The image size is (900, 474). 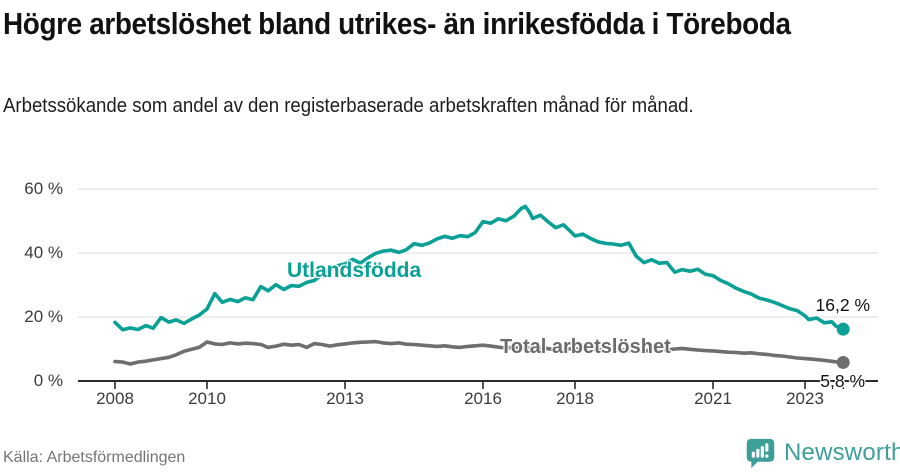 I want to click on newsworthy-bubble-chart-icon, so click(x=760, y=453).